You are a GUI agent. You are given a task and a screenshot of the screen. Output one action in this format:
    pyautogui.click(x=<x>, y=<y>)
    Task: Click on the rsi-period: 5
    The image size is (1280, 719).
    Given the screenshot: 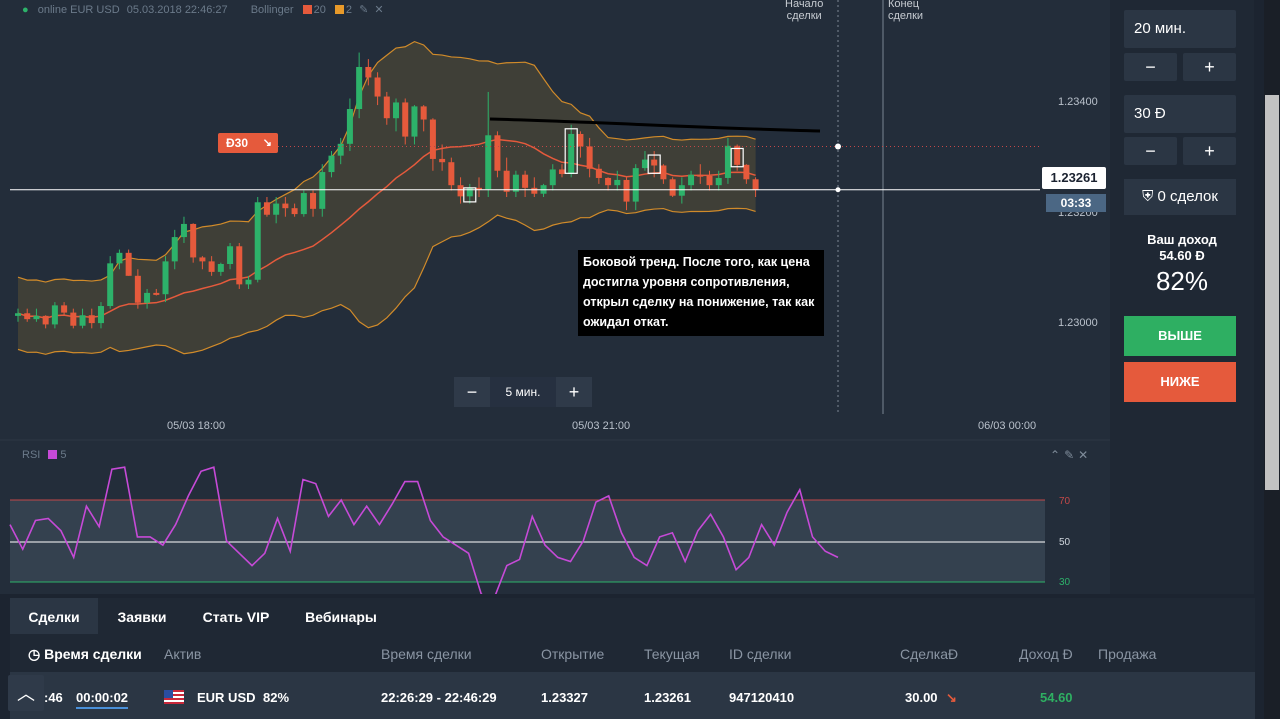 What is the action you would take?
    pyautogui.click(x=63, y=455)
    